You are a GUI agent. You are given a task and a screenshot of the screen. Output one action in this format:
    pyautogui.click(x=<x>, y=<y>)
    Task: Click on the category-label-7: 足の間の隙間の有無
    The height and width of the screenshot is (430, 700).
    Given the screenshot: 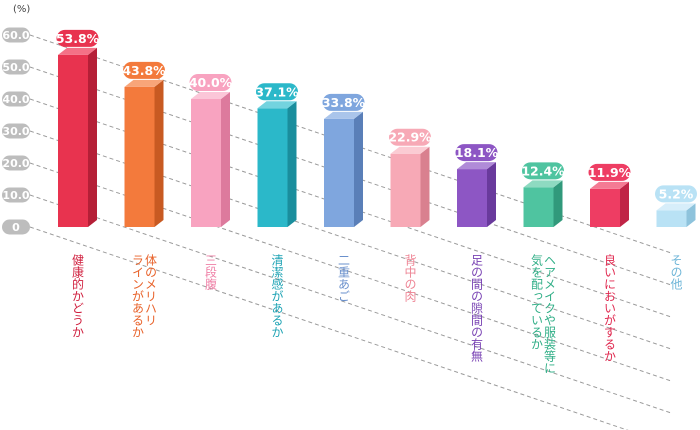 What is the action you would take?
    pyautogui.click(x=477, y=308)
    